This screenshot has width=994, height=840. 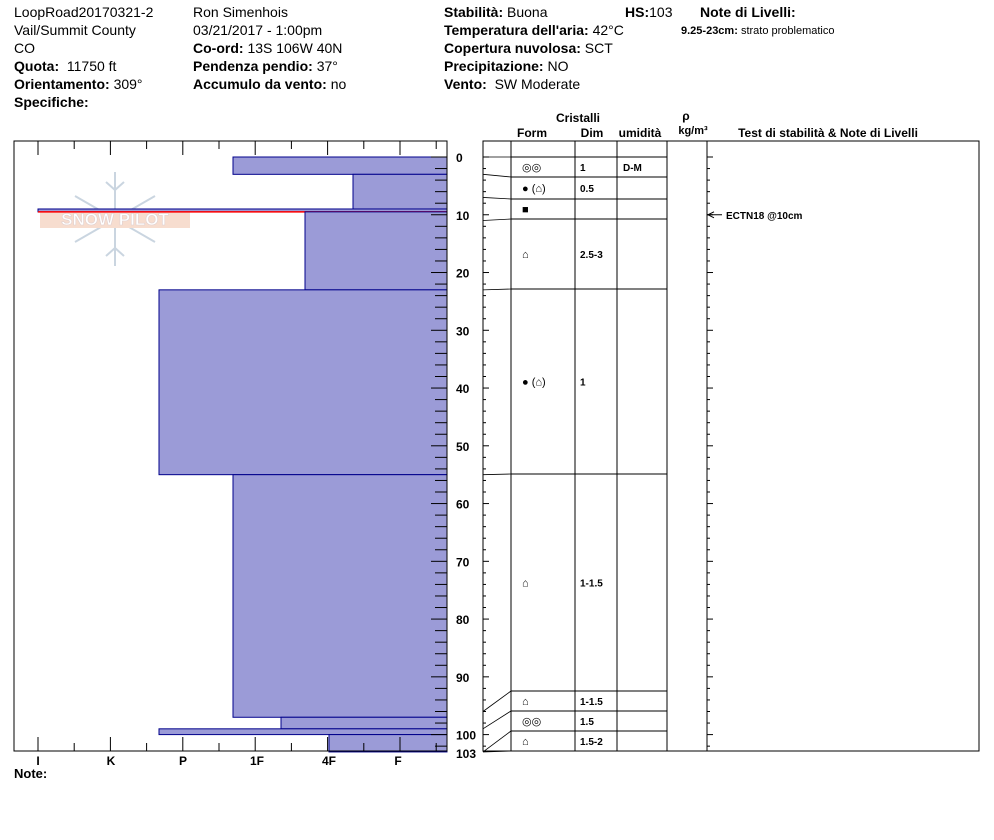 I want to click on pit-name: LoopRoad20170321-2, so click(x=84, y=12).